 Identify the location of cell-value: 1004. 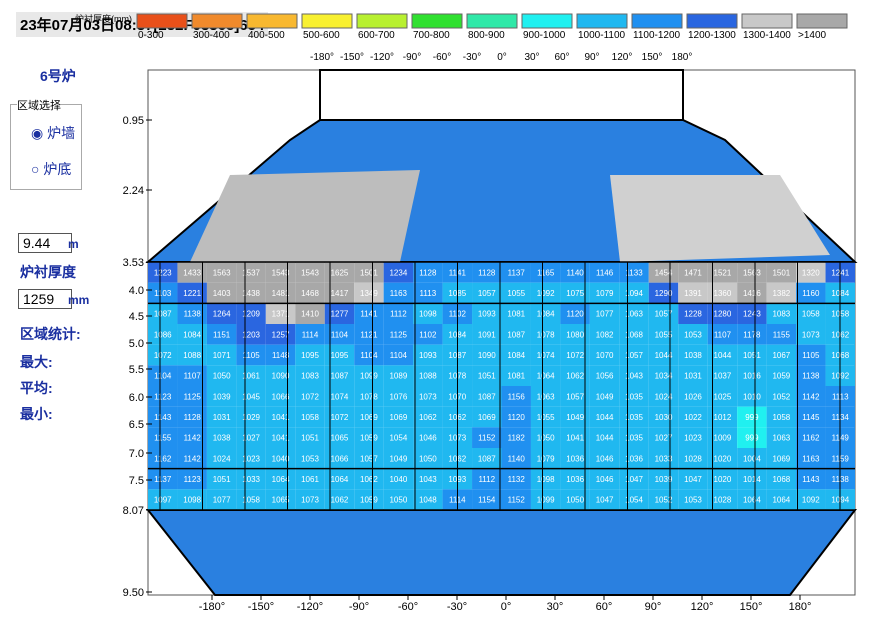
(752, 458).